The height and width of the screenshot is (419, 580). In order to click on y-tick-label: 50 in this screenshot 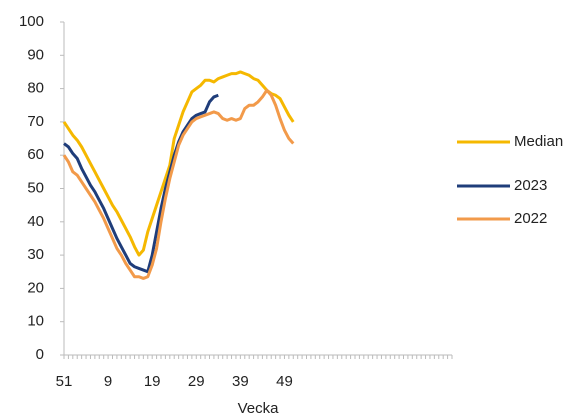, I will do `click(35, 187)`.